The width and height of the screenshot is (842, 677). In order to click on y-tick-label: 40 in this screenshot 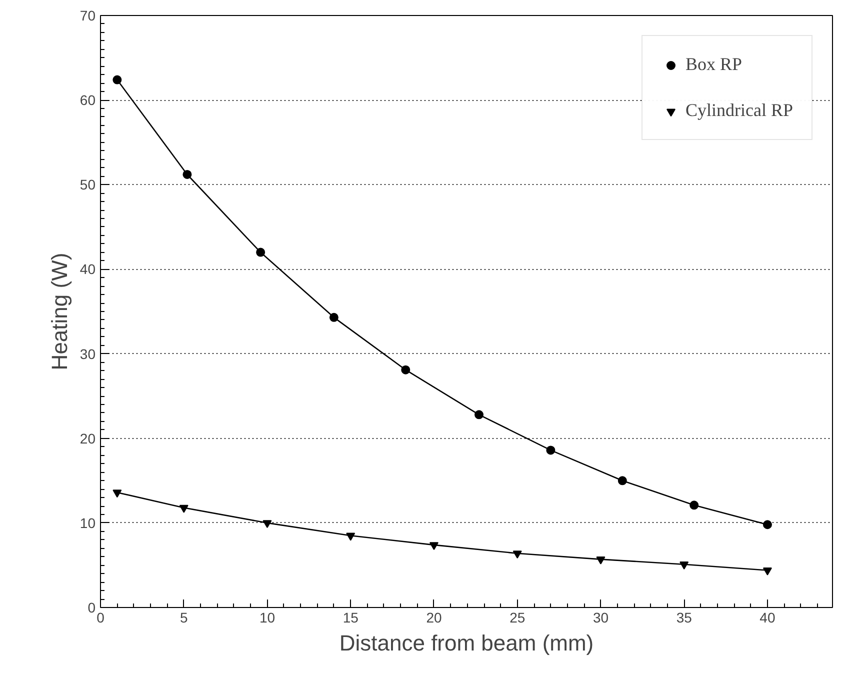, I will do `click(88, 269)`.